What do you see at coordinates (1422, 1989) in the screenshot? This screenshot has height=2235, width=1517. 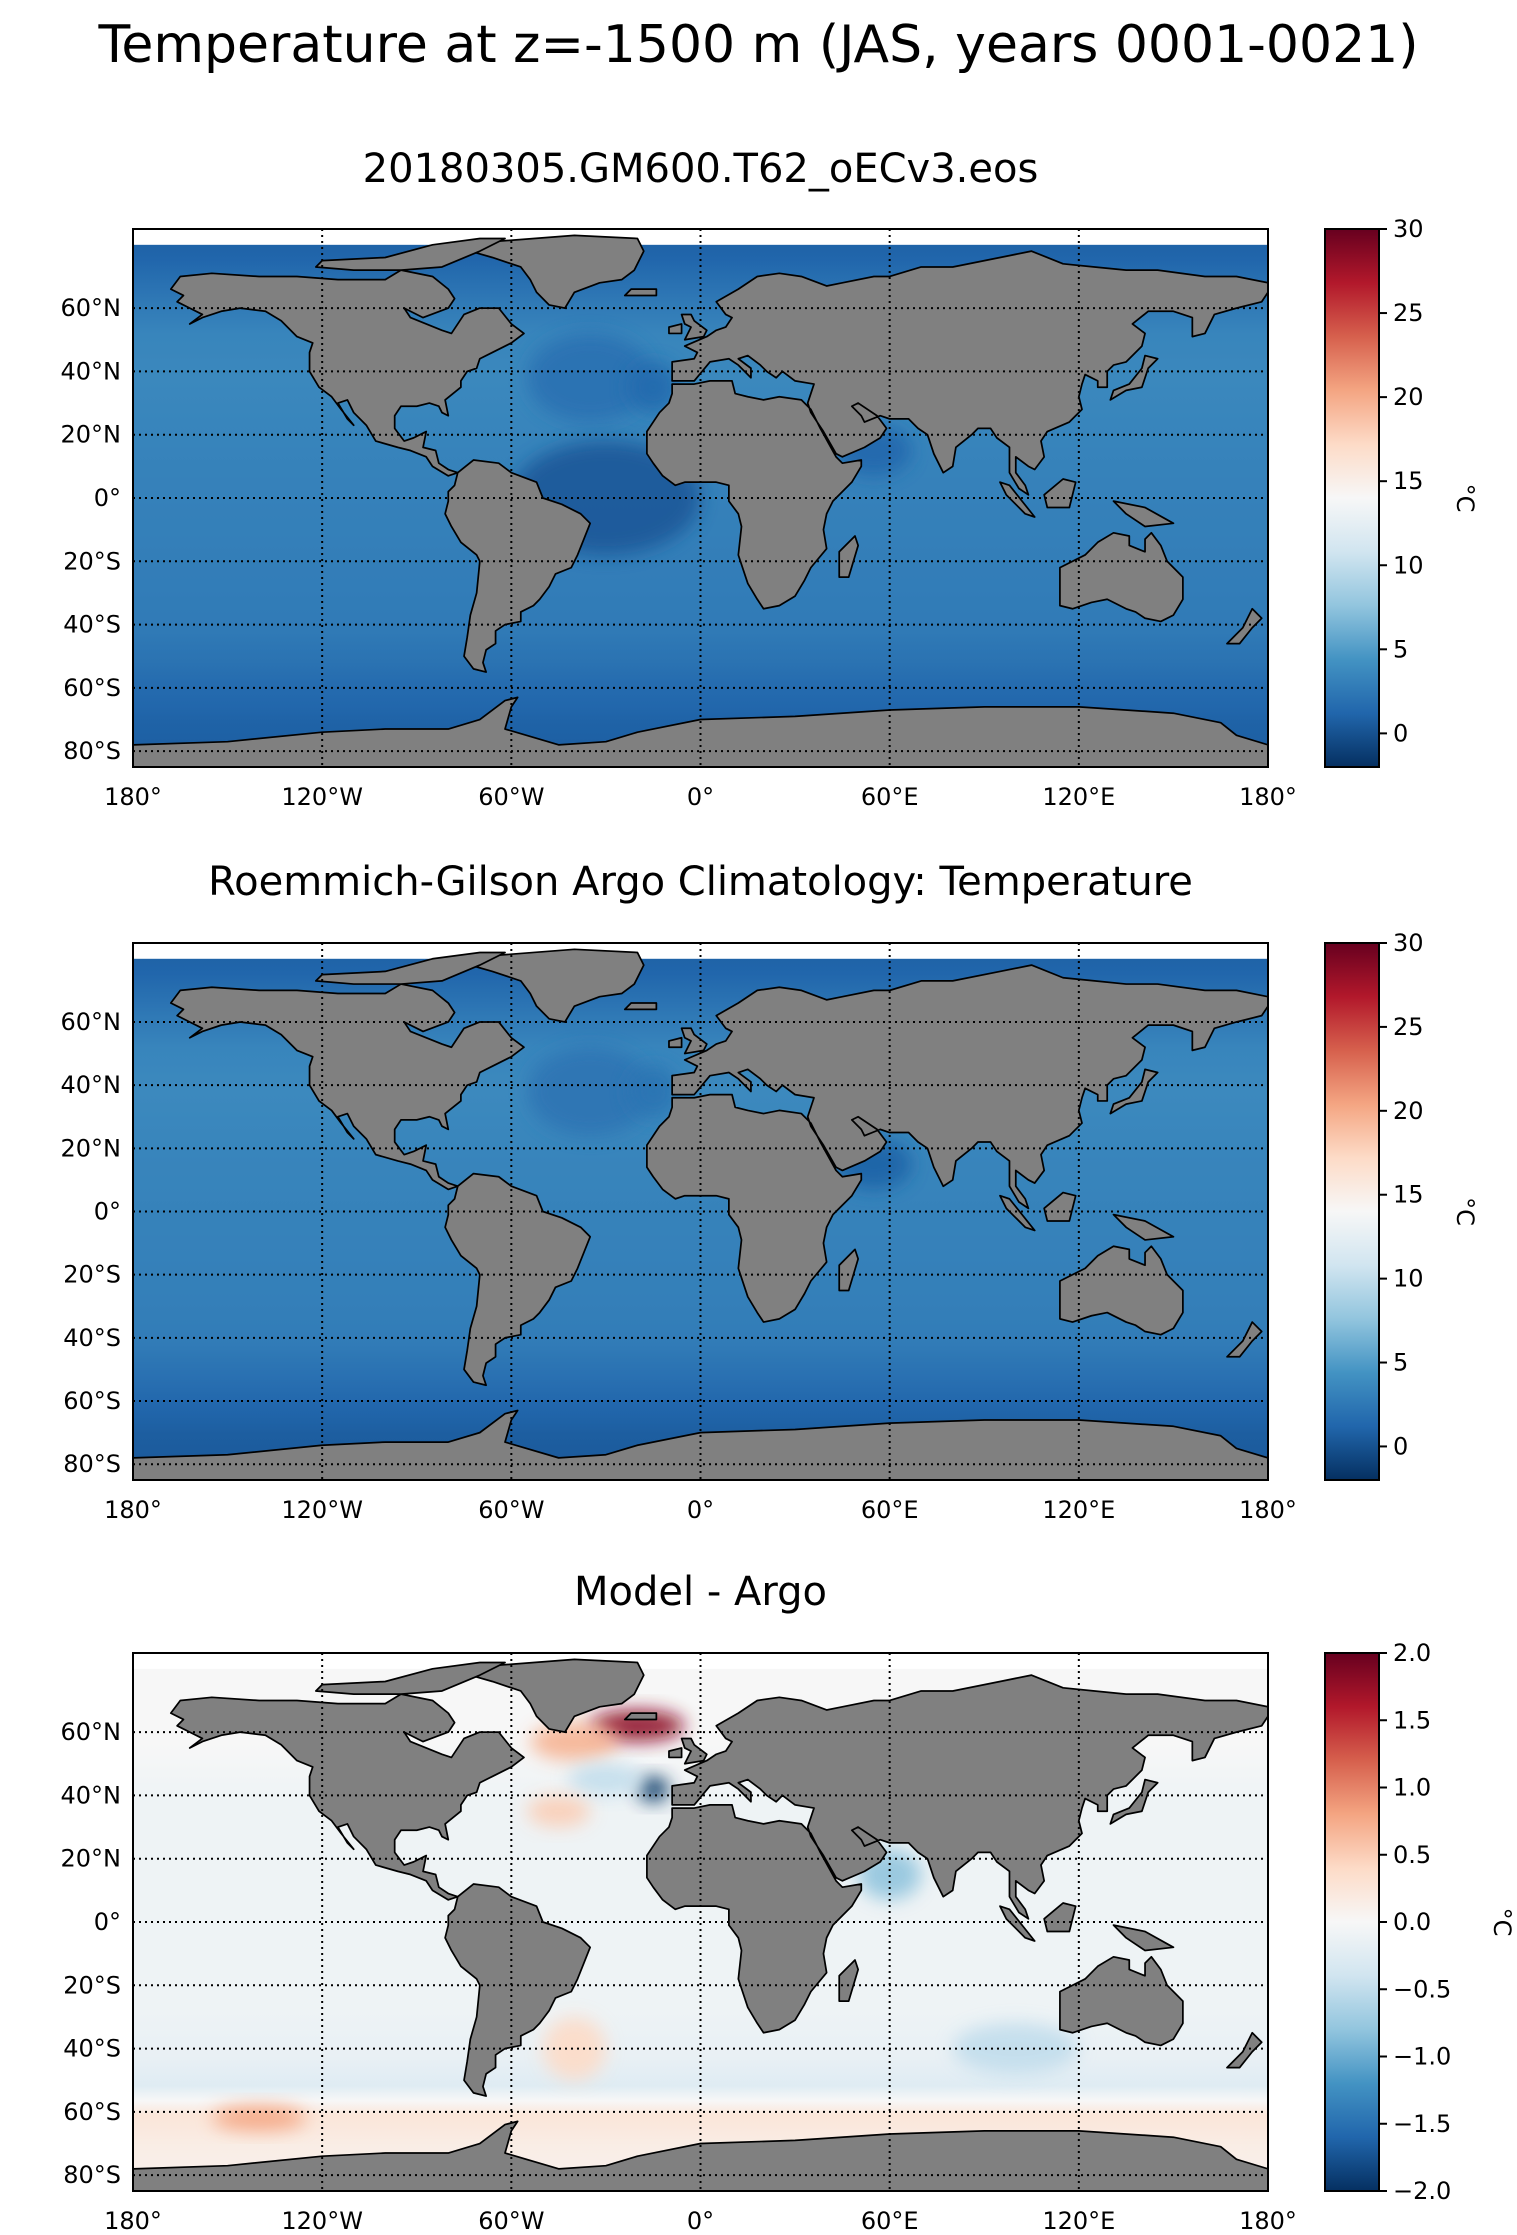 I see `colorbar-tick-label: −0.5` at bounding box center [1422, 1989].